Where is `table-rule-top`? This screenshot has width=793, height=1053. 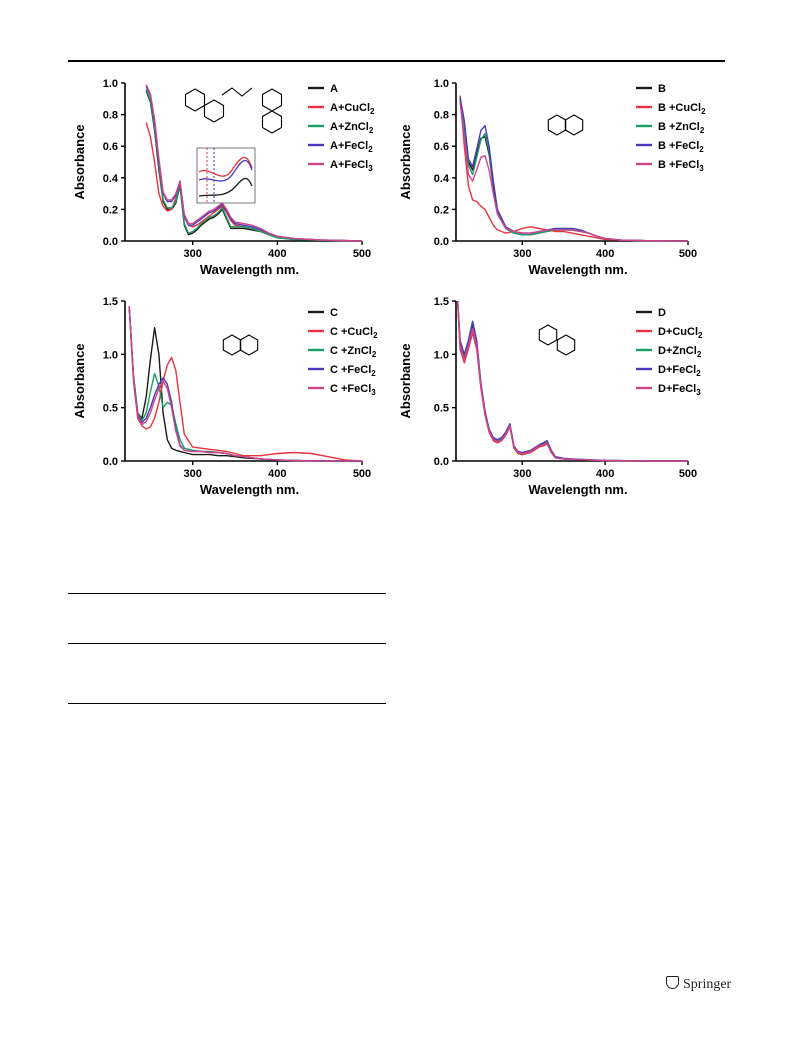
table-rule-top is located at coordinates (227, 593).